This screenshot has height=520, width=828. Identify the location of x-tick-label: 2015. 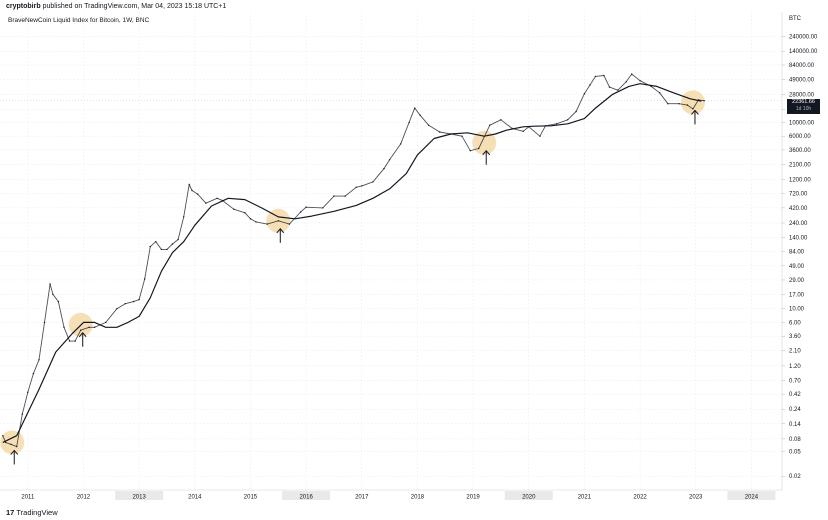
(251, 498).